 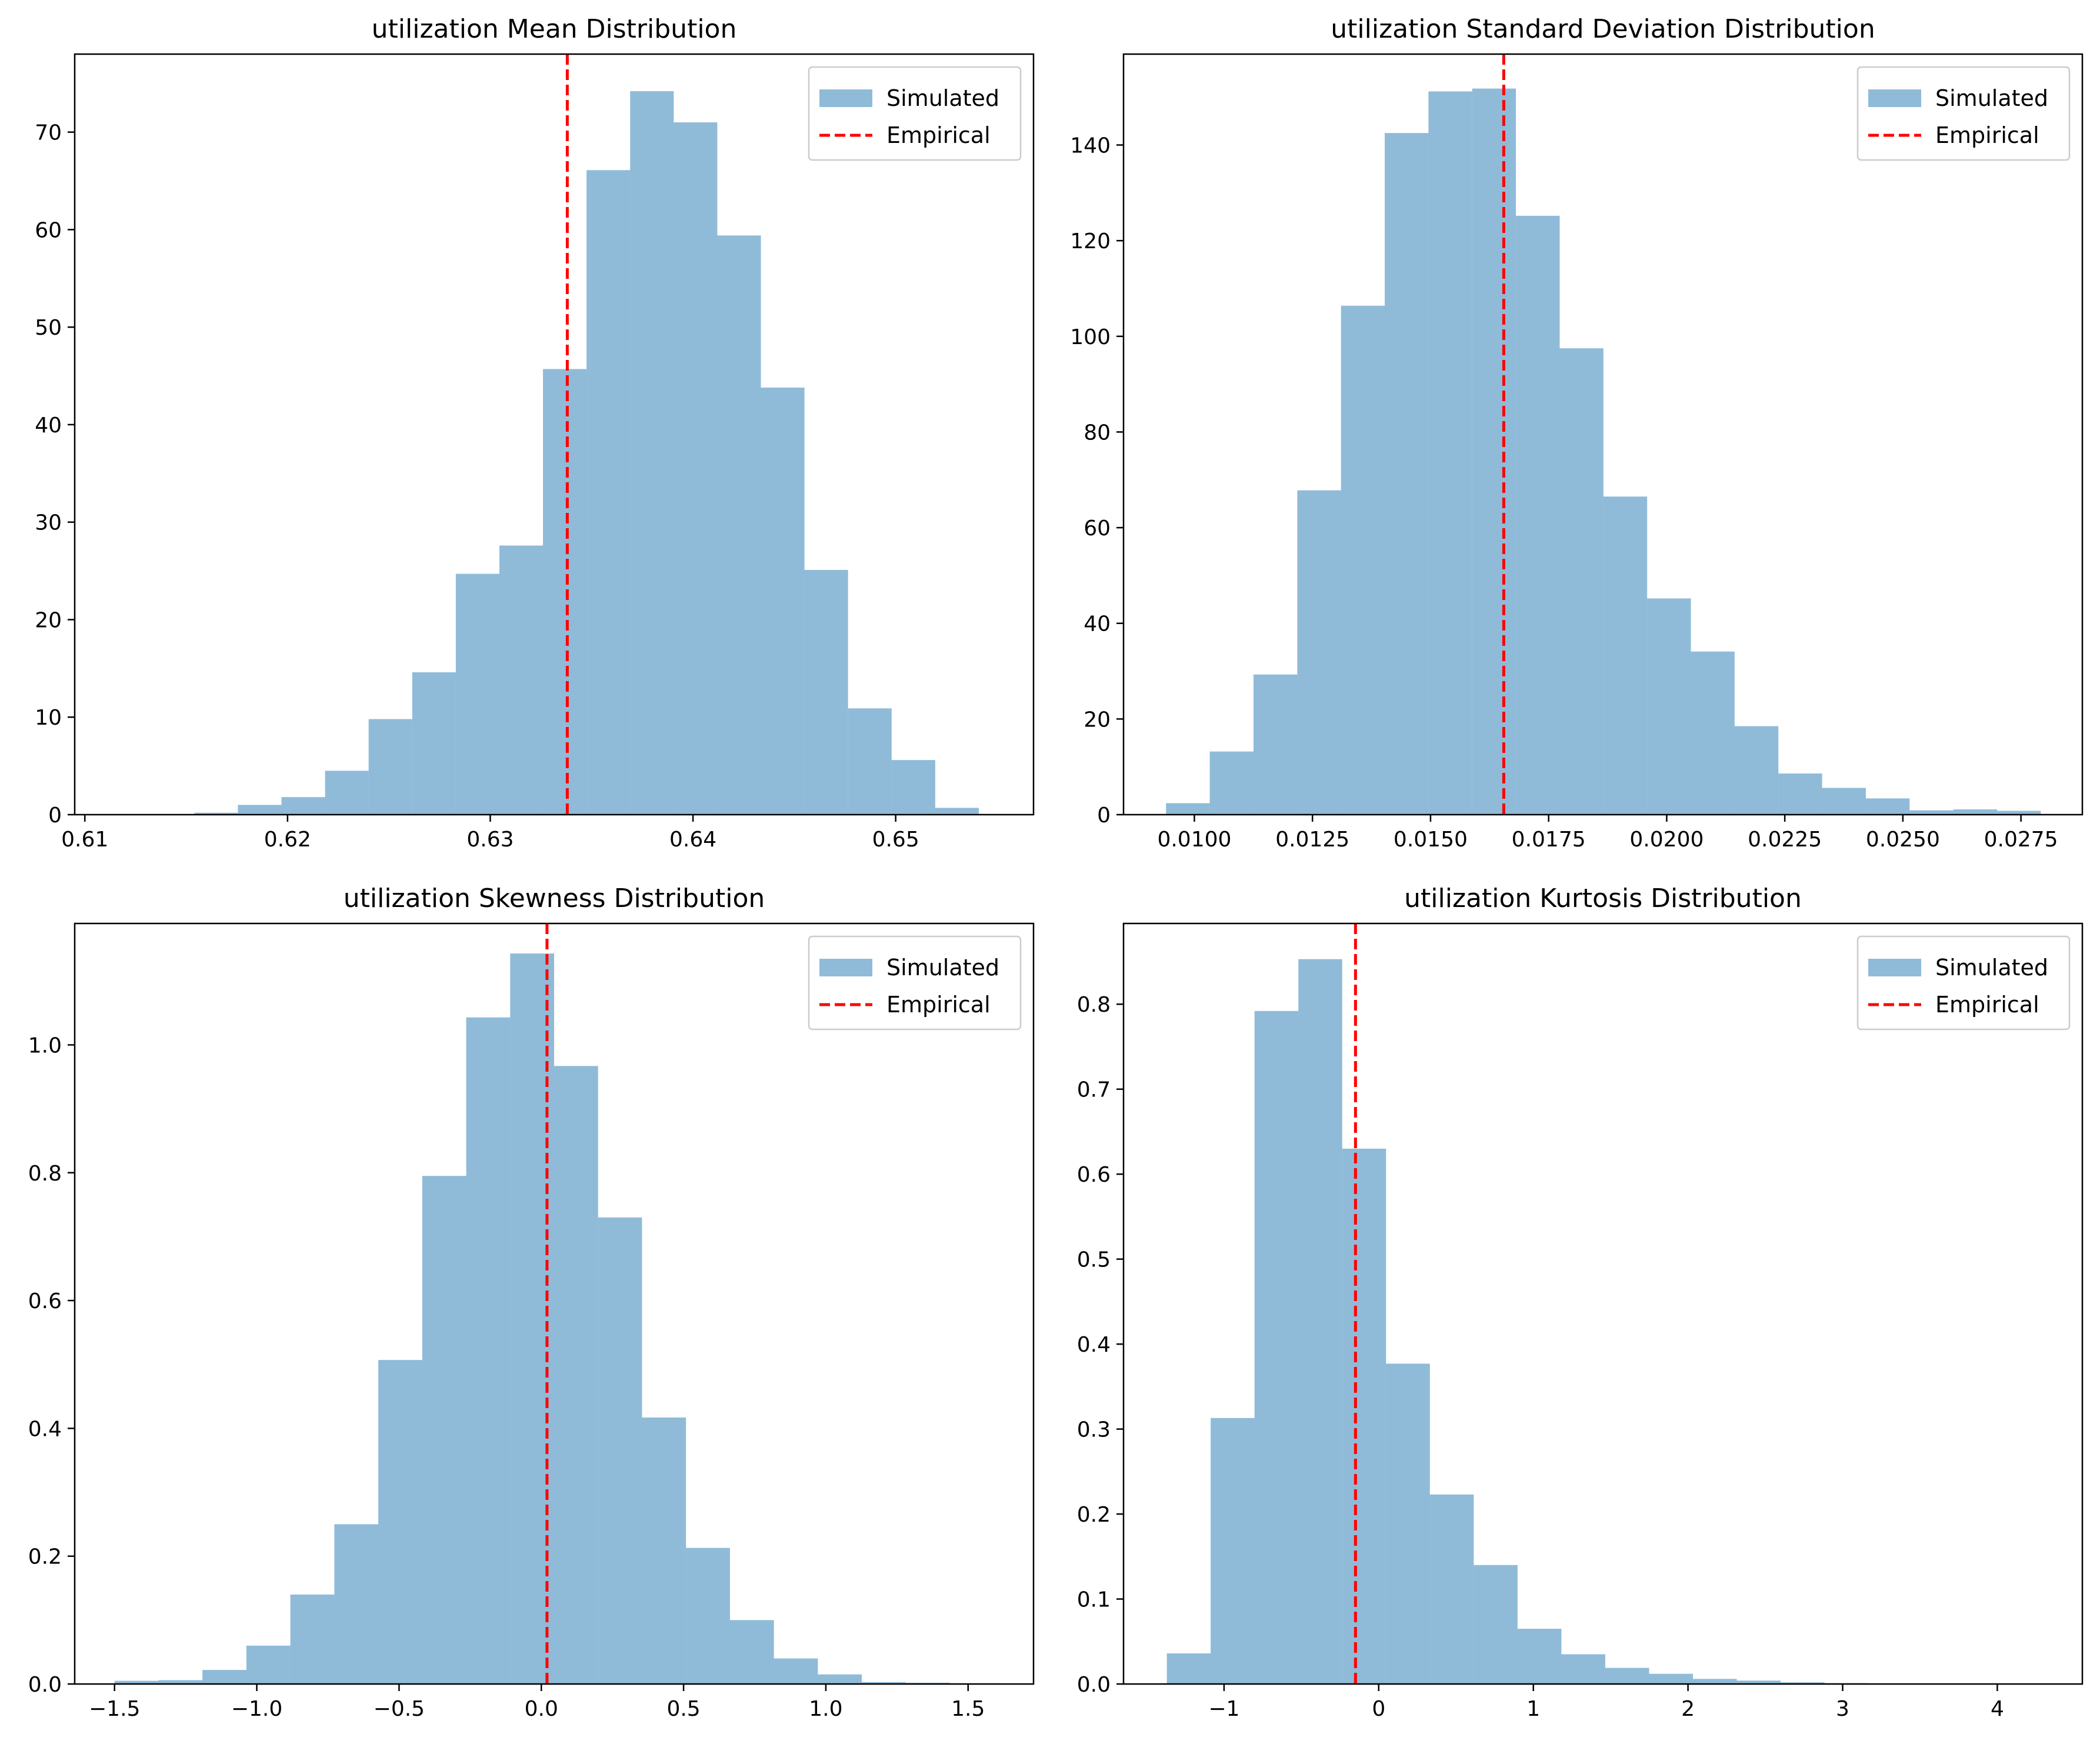 What do you see at coordinates (48, 718) in the screenshot?
I see `y-tick-label: 10` at bounding box center [48, 718].